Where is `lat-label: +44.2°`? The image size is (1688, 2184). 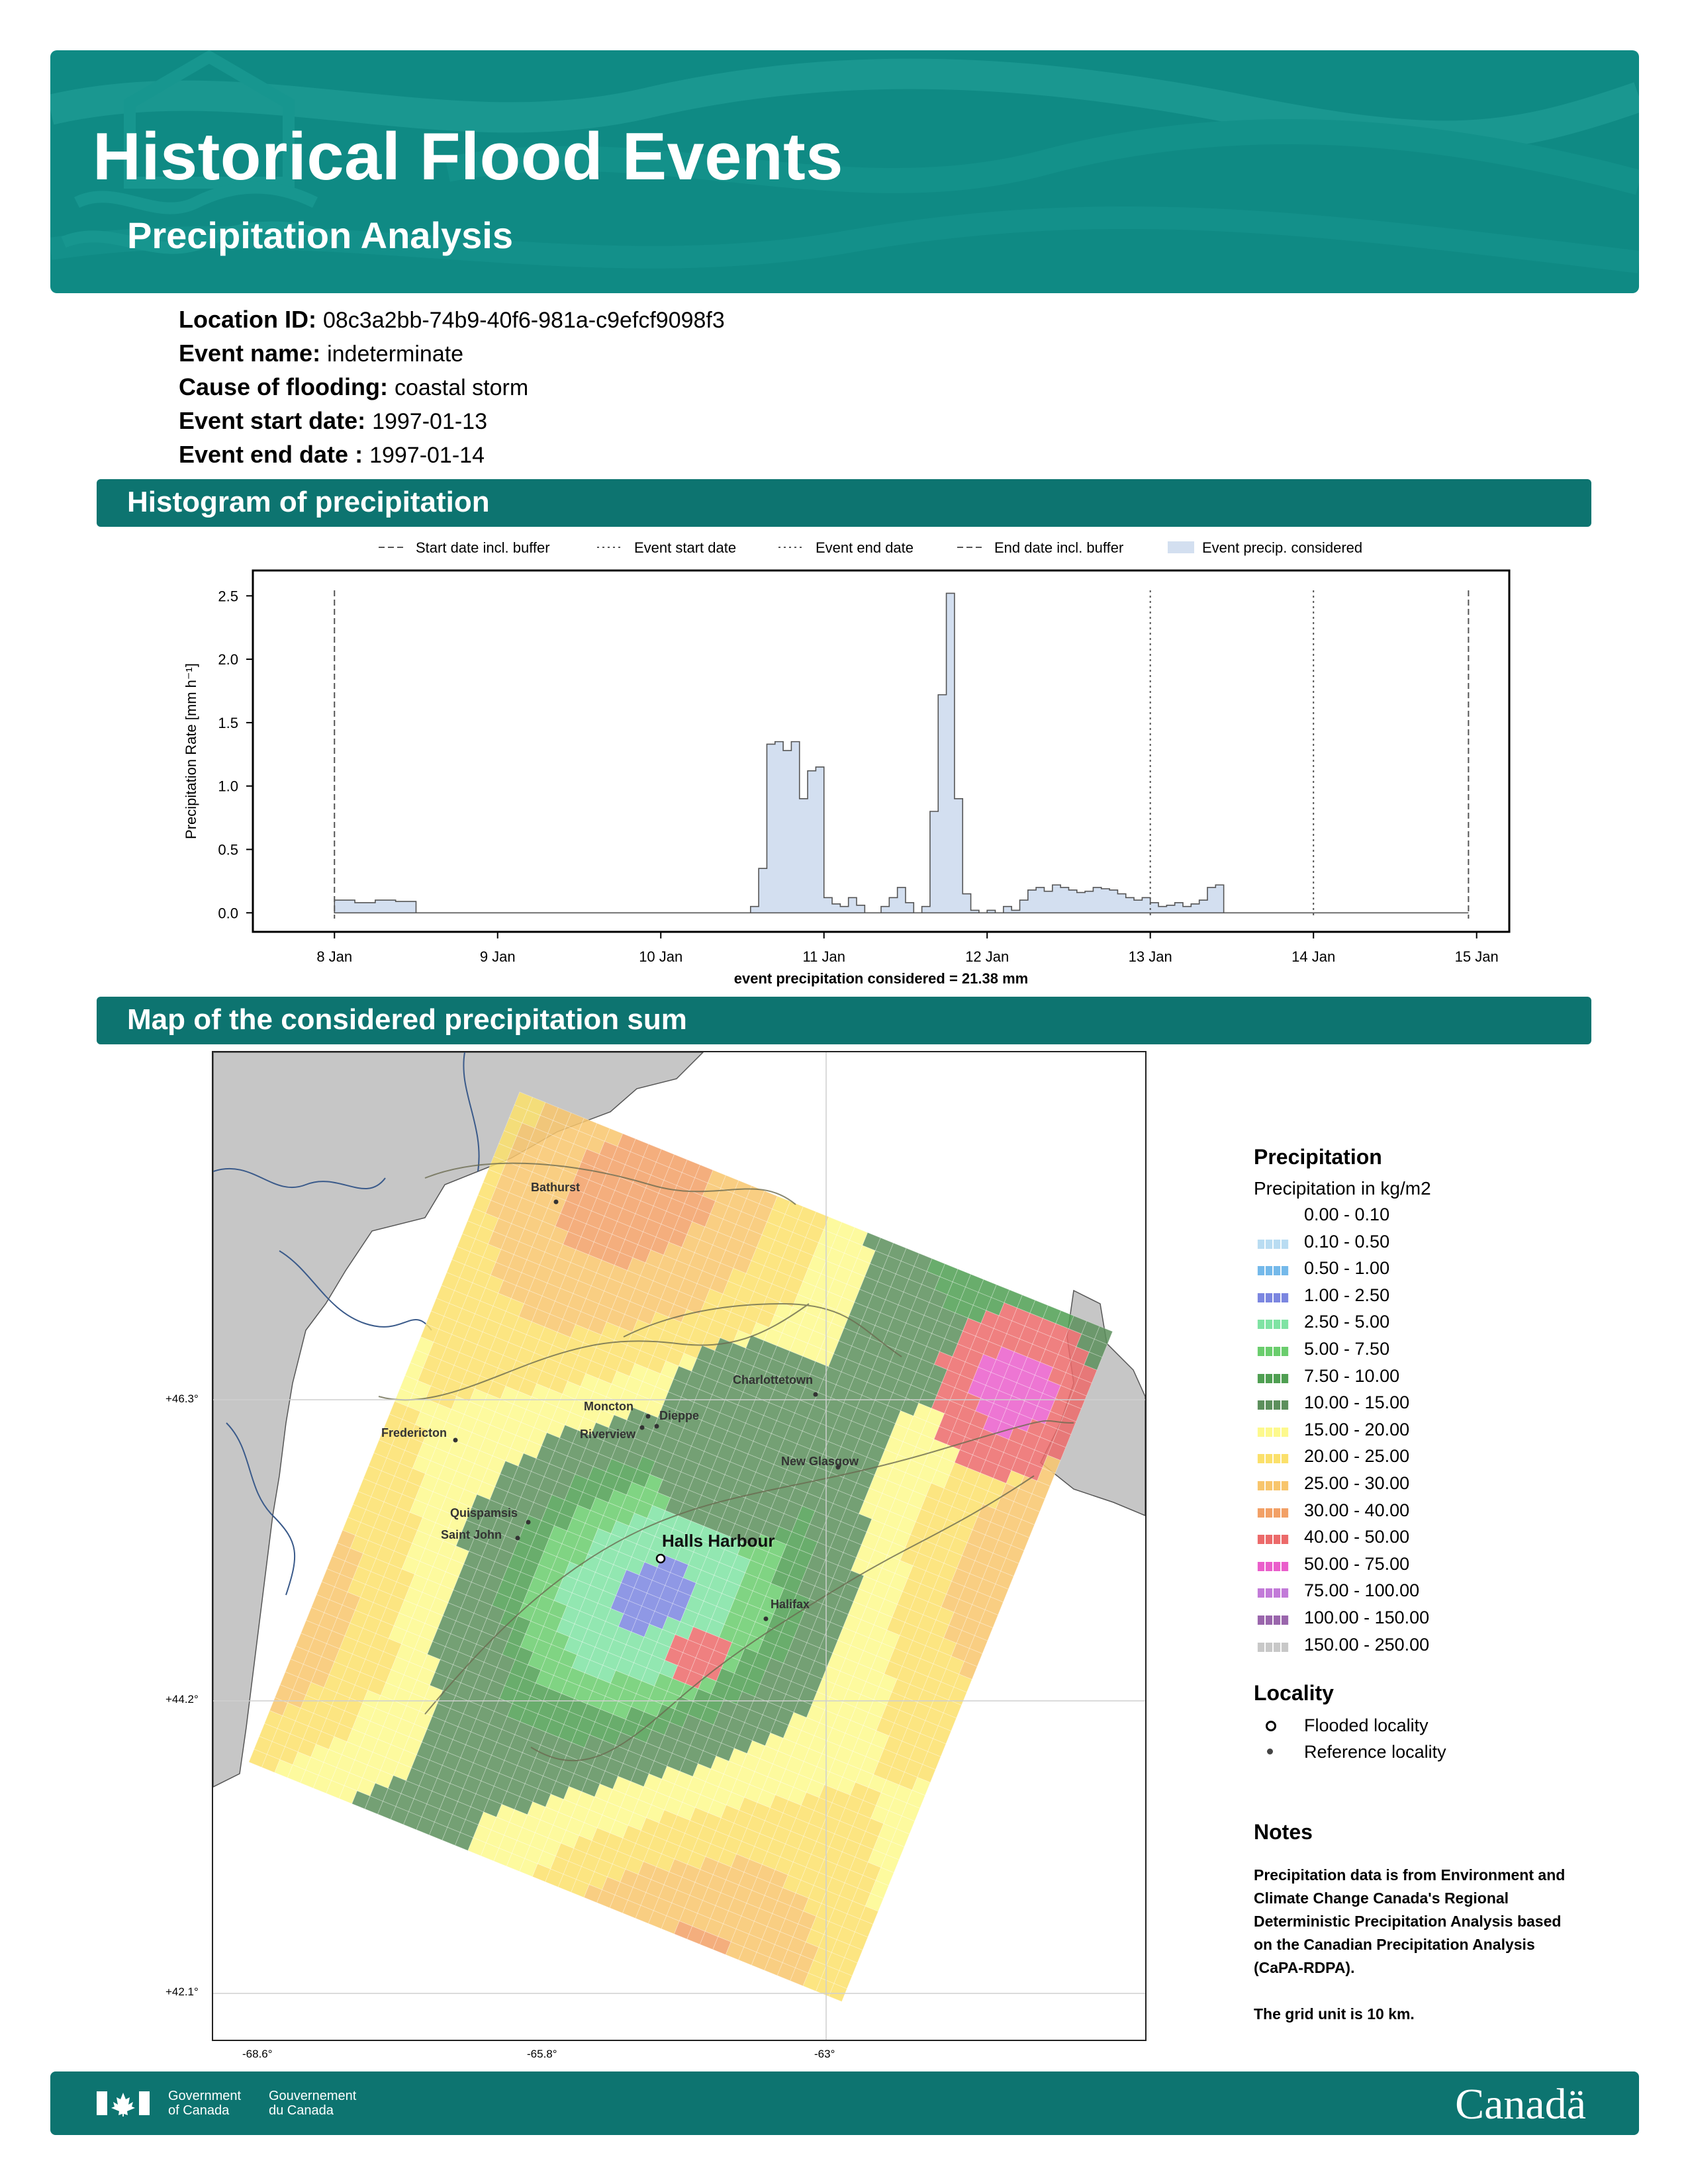
lat-label: +44.2° is located at coordinates (182, 1699).